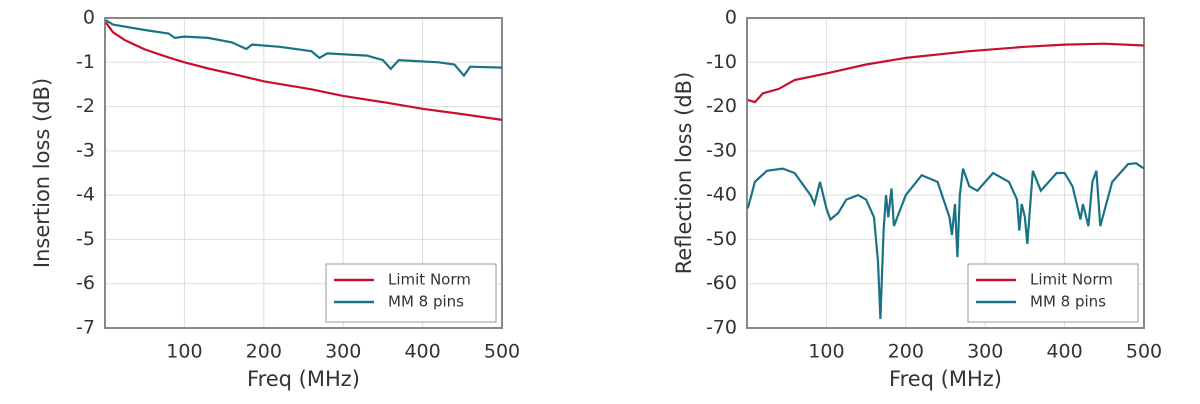 This screenshot has height=404, width=1200. Describe the element at coordinates (684, 173) in the screenshot. I see `y-axis-label: Reflection loss (dB)` at that location.